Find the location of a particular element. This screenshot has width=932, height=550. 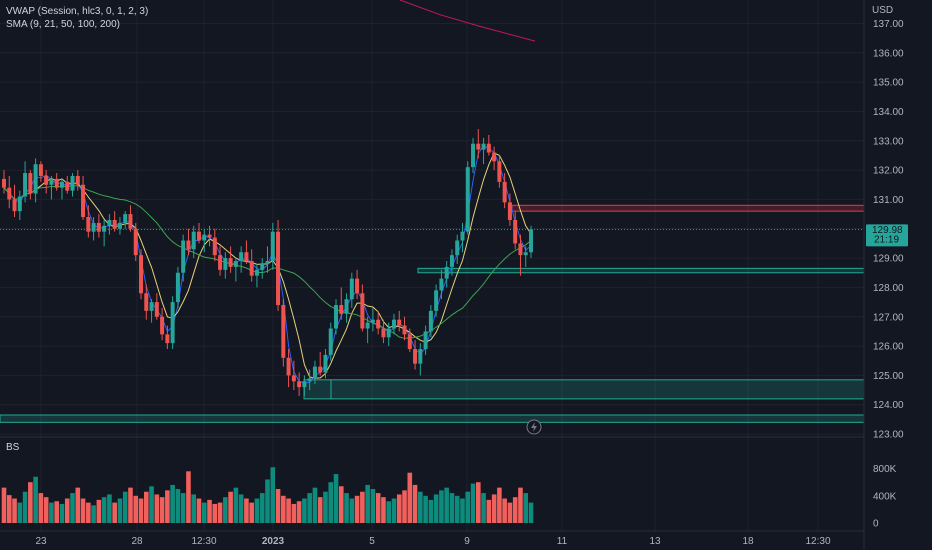

sma-legend: SMA (9, 21, 50, 100, 200) is located at coordinates (63, 24).